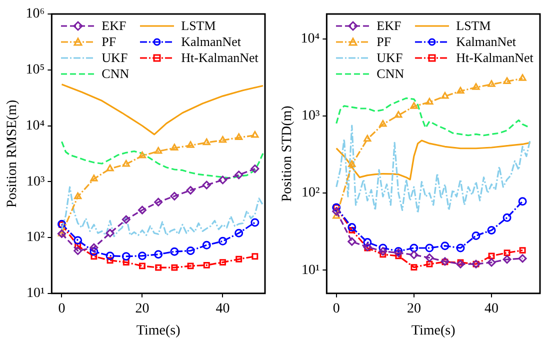  I want to click on y-tick-label: 10⁶, so click(35, 14).